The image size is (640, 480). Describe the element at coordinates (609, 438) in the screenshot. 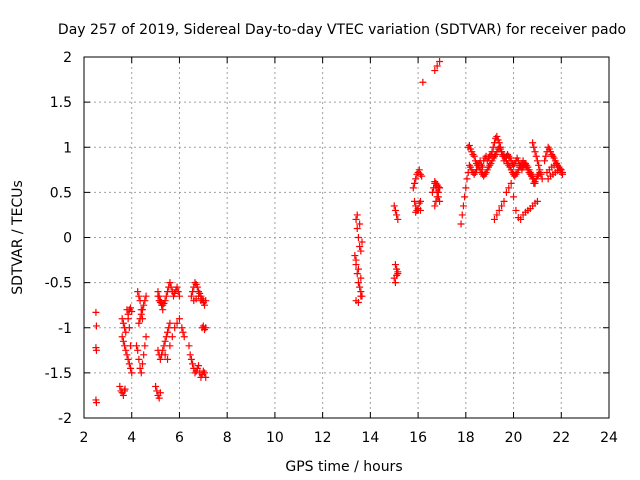

I see `x-tick-label: 24` at that location.